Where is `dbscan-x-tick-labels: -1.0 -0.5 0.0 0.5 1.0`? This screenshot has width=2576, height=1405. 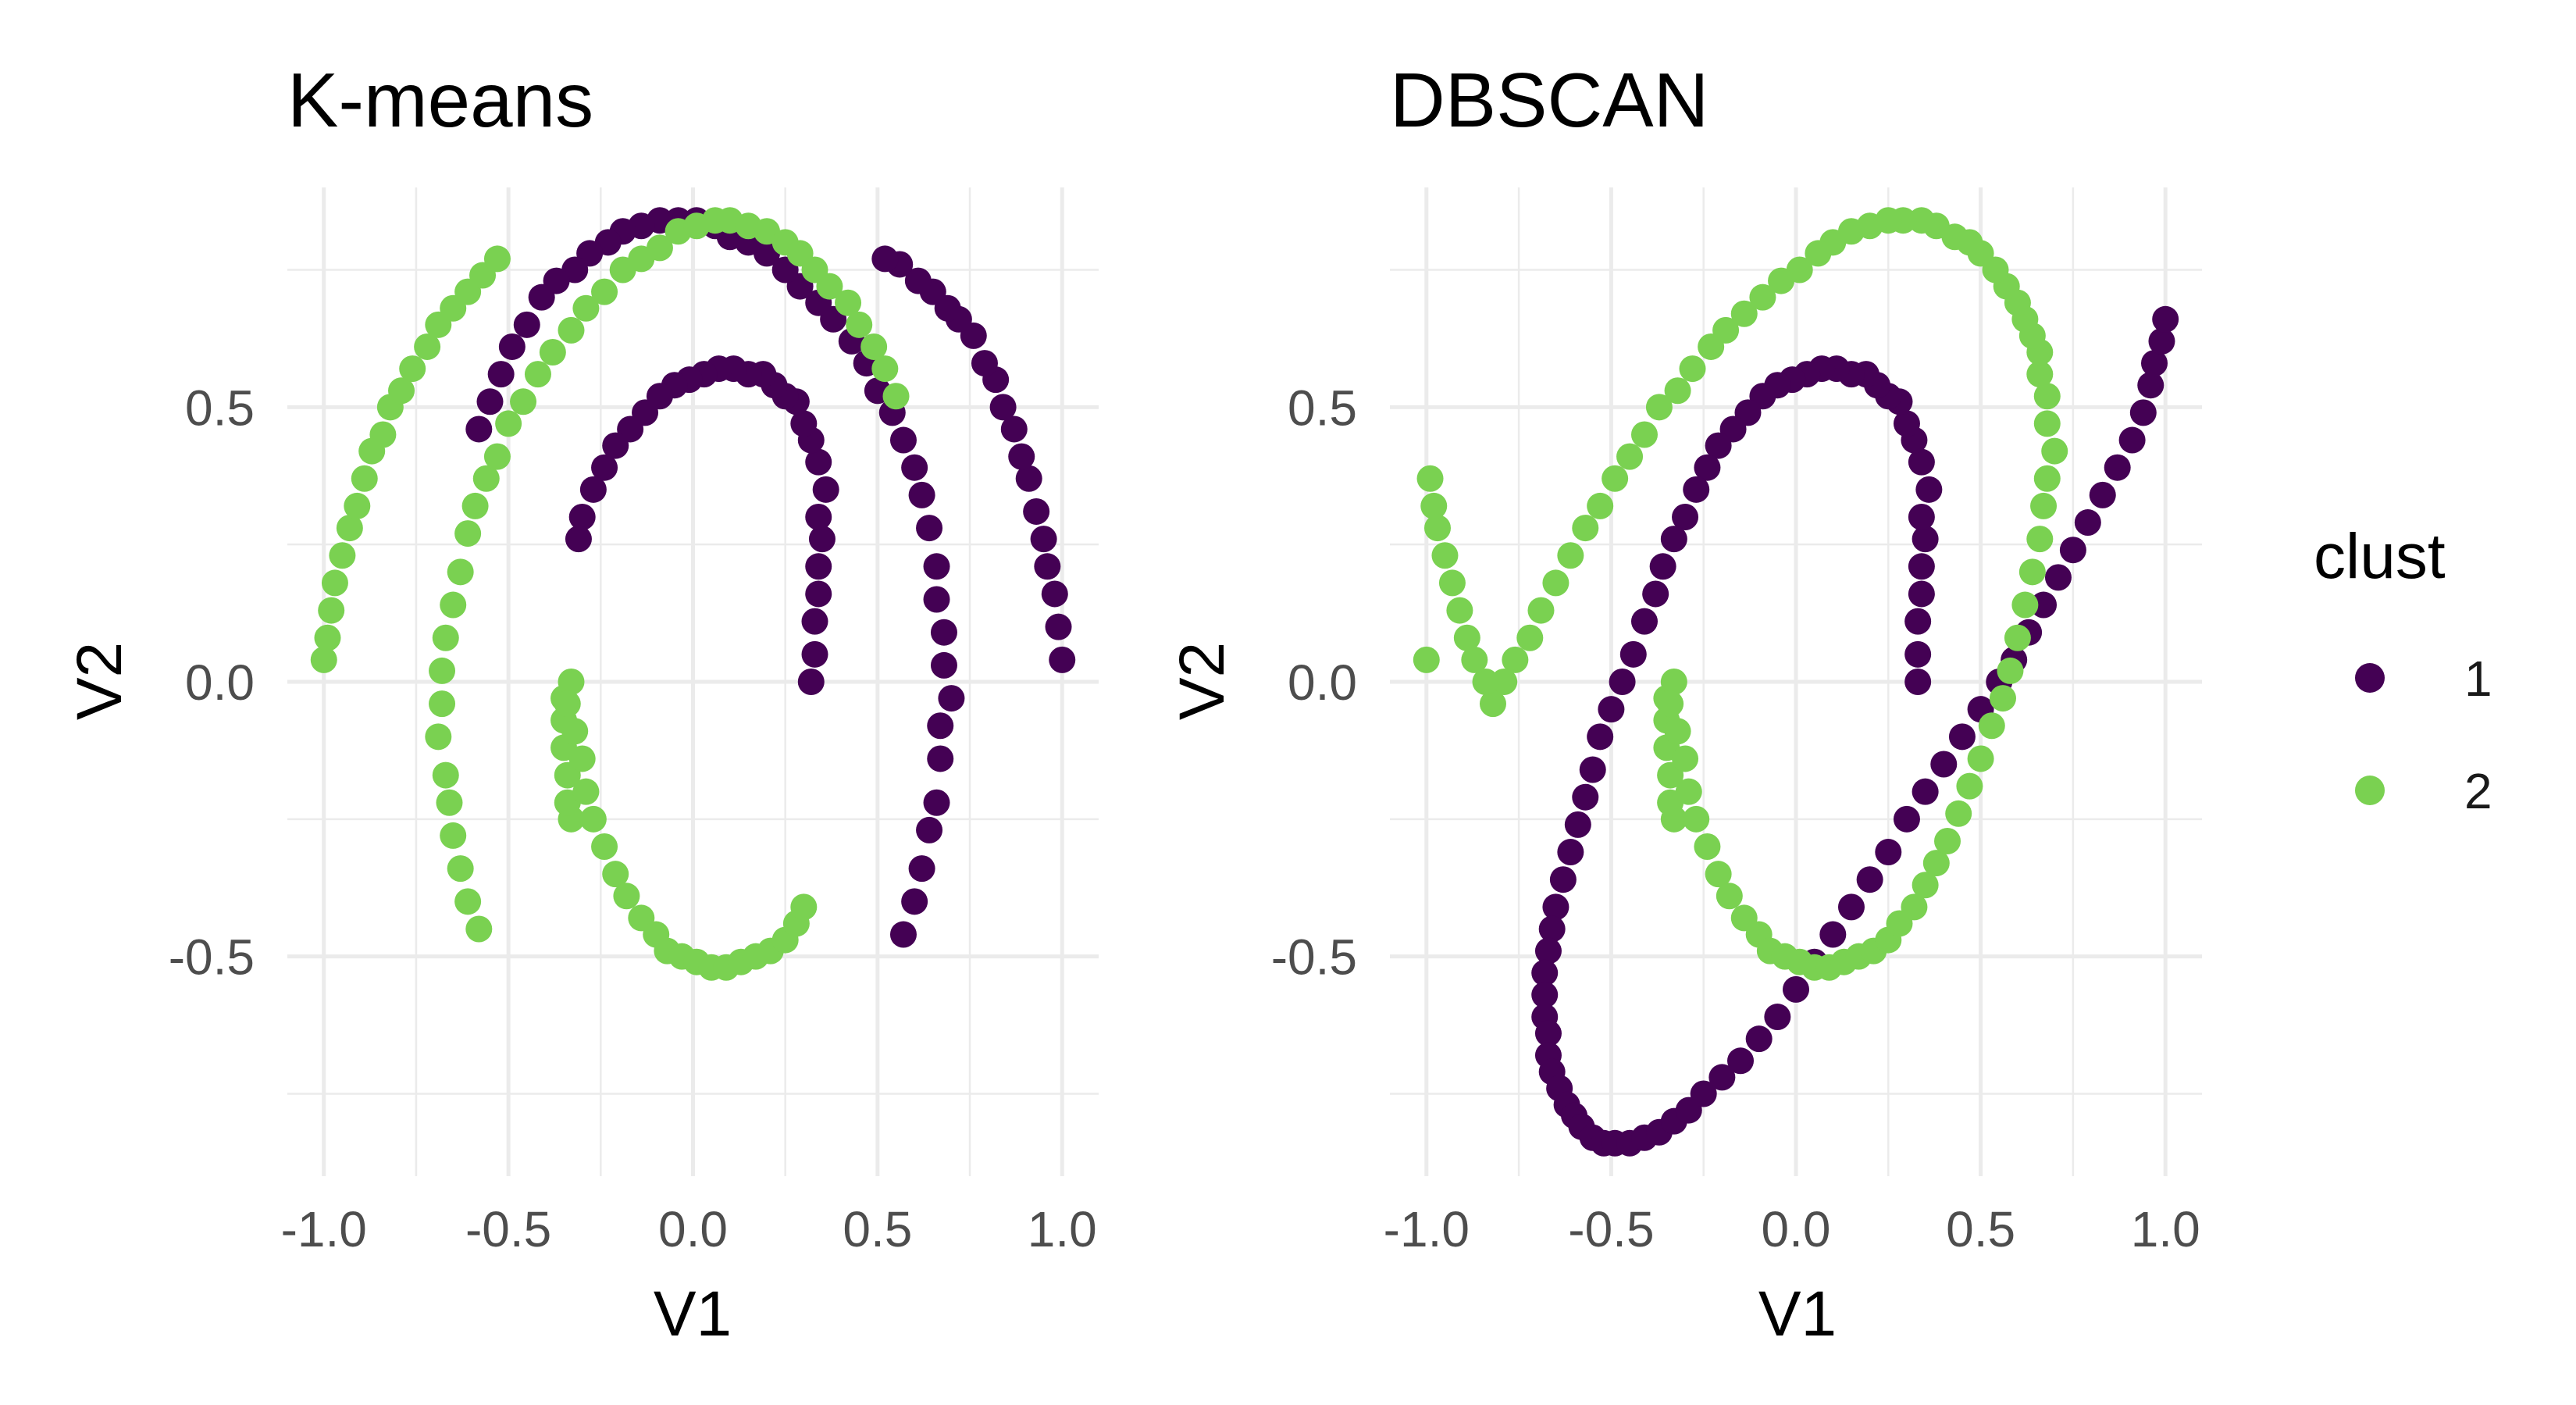
dbscan-x-tick-labels: -1.0 -0.5 0.0 0.5 1.0 is located at coordinates (1792, 1229).